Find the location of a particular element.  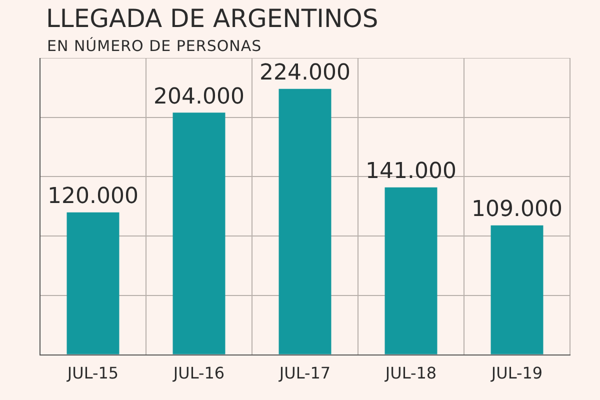

x-tick-label: JUL-16 is located at coordinates (198, 373).